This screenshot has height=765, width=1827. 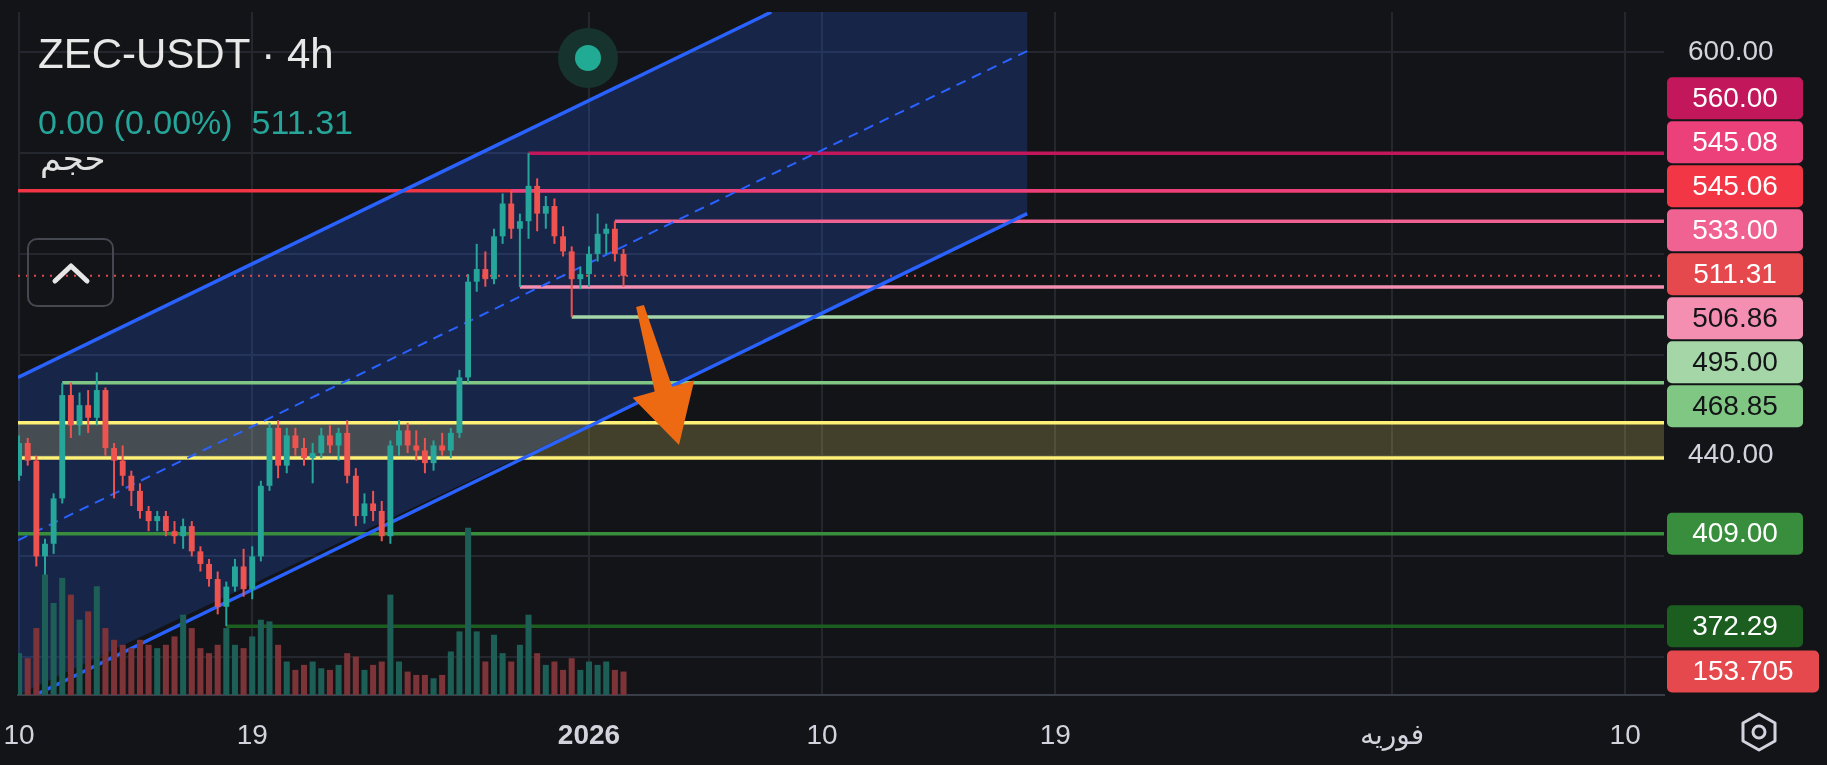 I want to click on data-label: 545.08, so click(x=1735, y=142).